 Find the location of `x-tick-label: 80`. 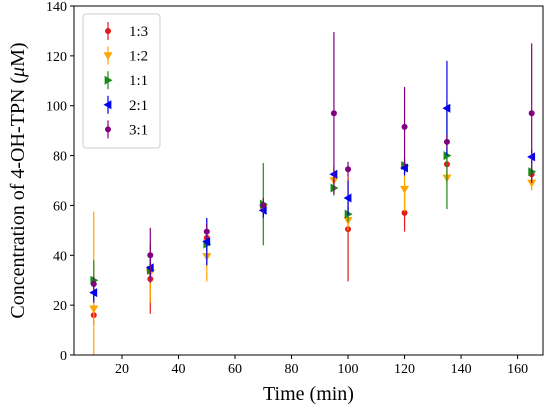

x-tick-label: 80 is located at coordinates (292, 369).